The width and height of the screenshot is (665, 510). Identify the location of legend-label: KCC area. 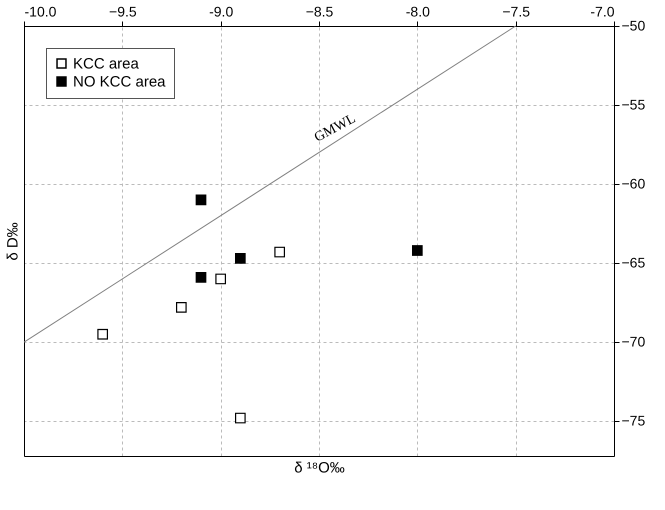
(106, 64).